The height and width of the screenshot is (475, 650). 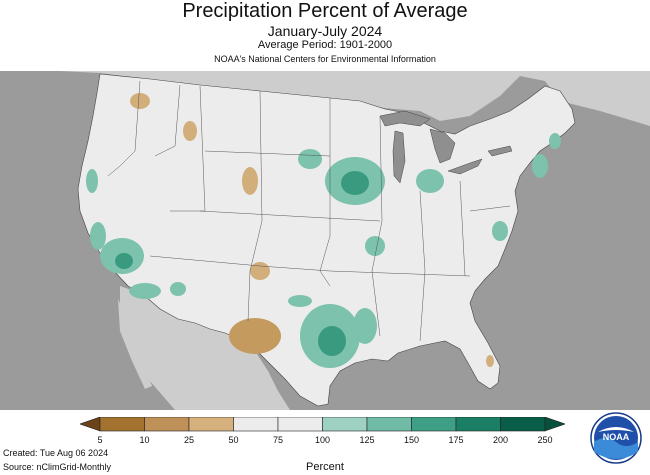 I want to click on dry-patch-idaho, so click(x=140, y=101).